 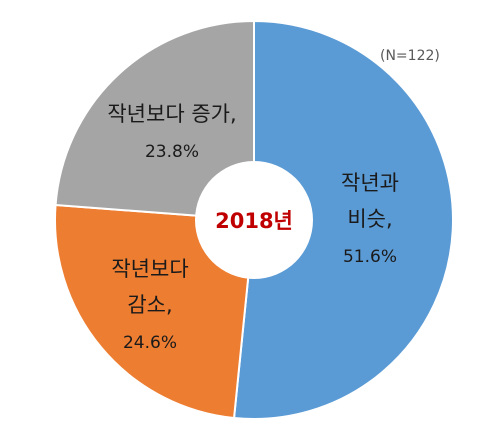 I want to click on label-increase: 작년보다 증가, 23.8%, so click(x=171, y=132).